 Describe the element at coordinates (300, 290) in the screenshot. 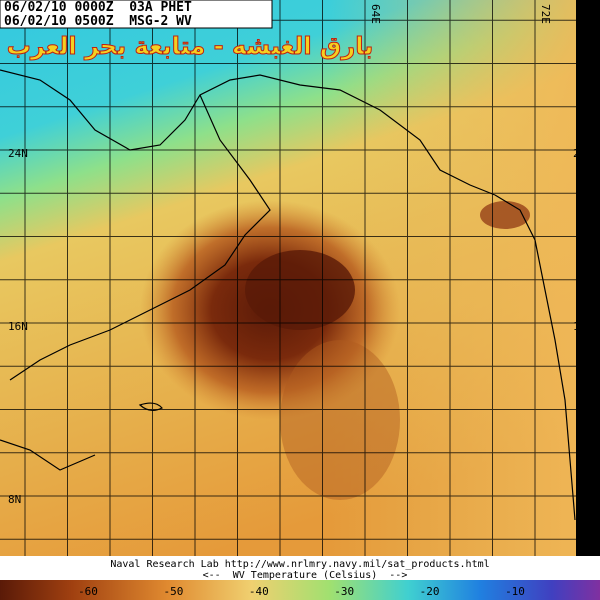

I see `storm-core` at that location.